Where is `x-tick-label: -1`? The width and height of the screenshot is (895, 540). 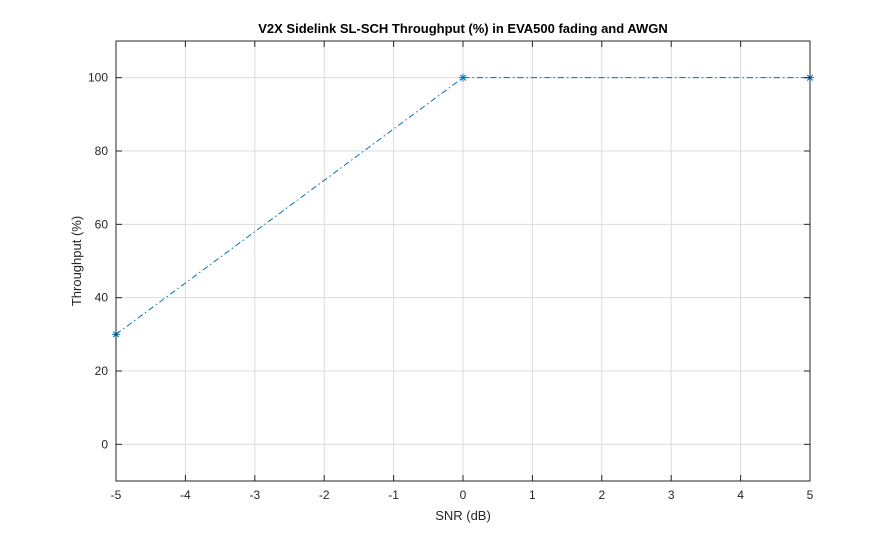 x-tick-label: -1 is located at coordinates (393, 495).